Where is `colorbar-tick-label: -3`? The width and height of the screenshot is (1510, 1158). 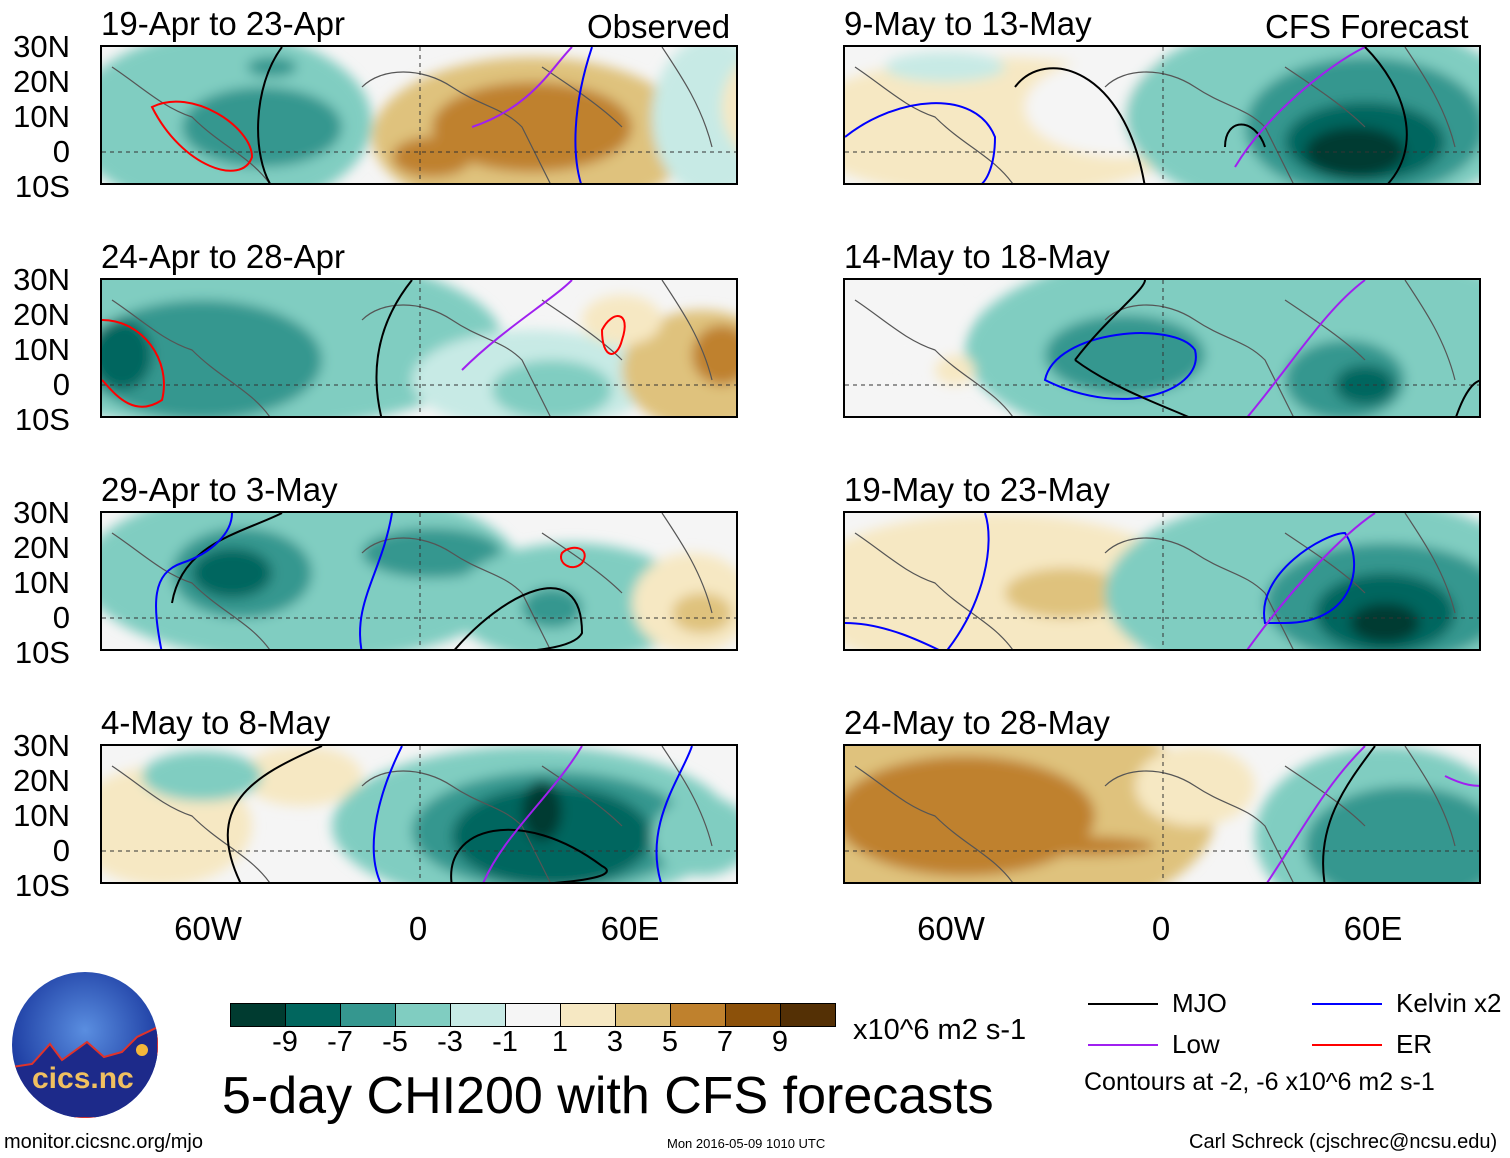 colorbar-tick-label: -3 is located at coordinates (450, 1042).